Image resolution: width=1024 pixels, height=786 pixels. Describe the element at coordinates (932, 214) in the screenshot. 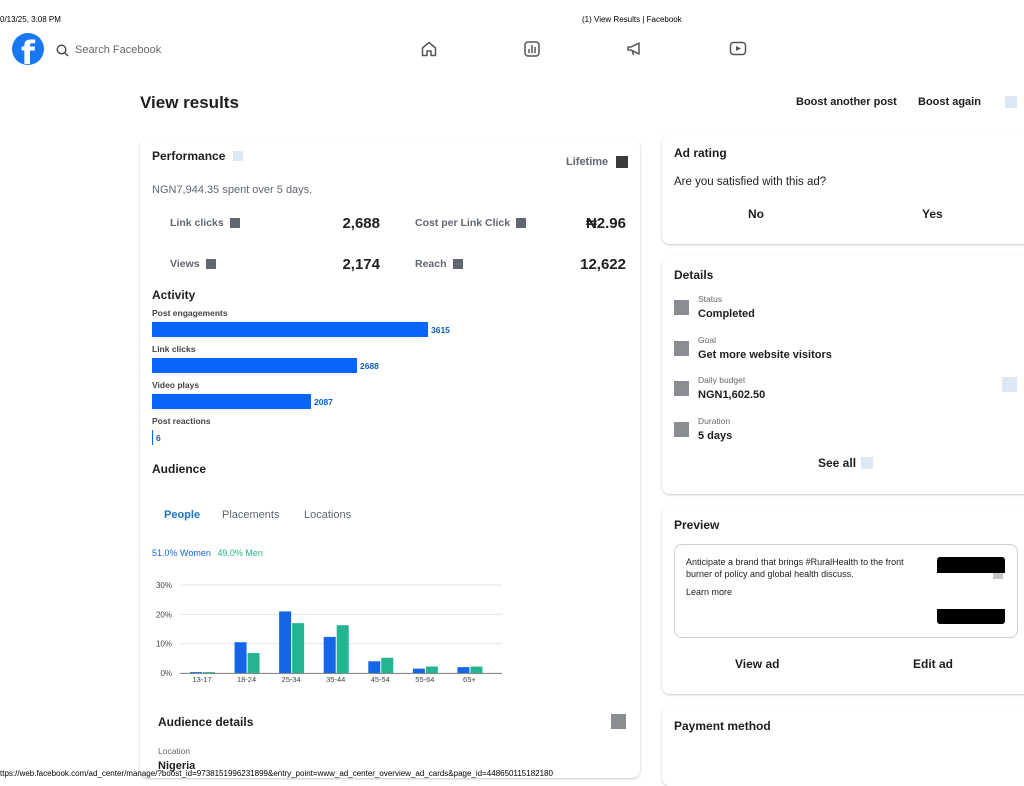

I see `rating-yes-button: Yes` at that location.